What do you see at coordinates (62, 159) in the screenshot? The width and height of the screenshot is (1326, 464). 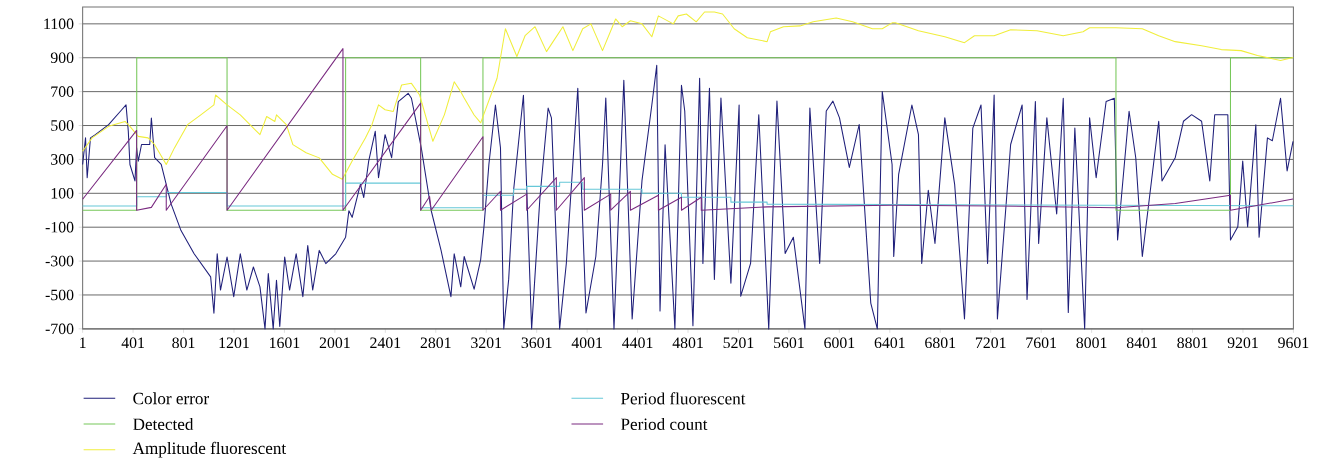 I see `y-tick-label: 300` at bounding box center [62, 159].